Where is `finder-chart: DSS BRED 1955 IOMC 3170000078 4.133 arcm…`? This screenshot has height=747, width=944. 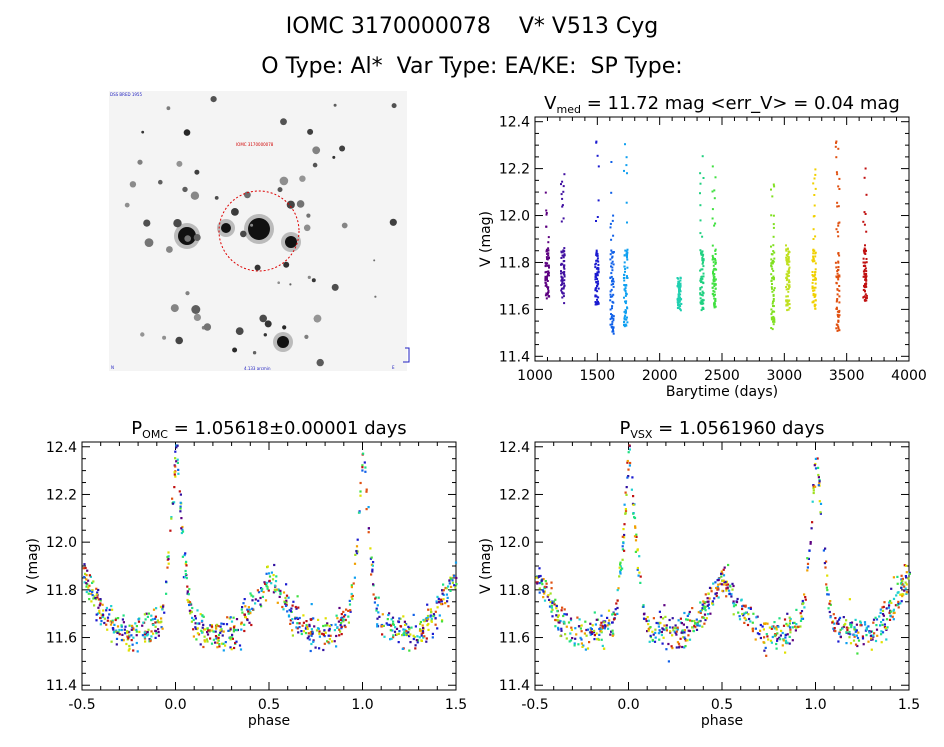
finder-chart: DSS BRED 1955 IOMC 3170000078 4.133 arcm… is located at coordinates (259, 231).